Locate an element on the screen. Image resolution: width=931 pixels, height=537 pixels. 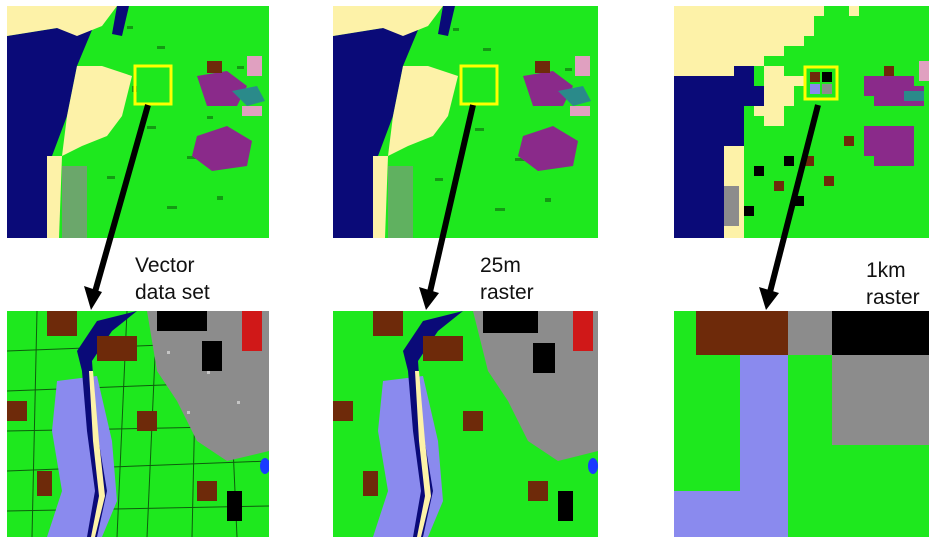
raster25-label-line2: raster is located at coordinates (507, 292).